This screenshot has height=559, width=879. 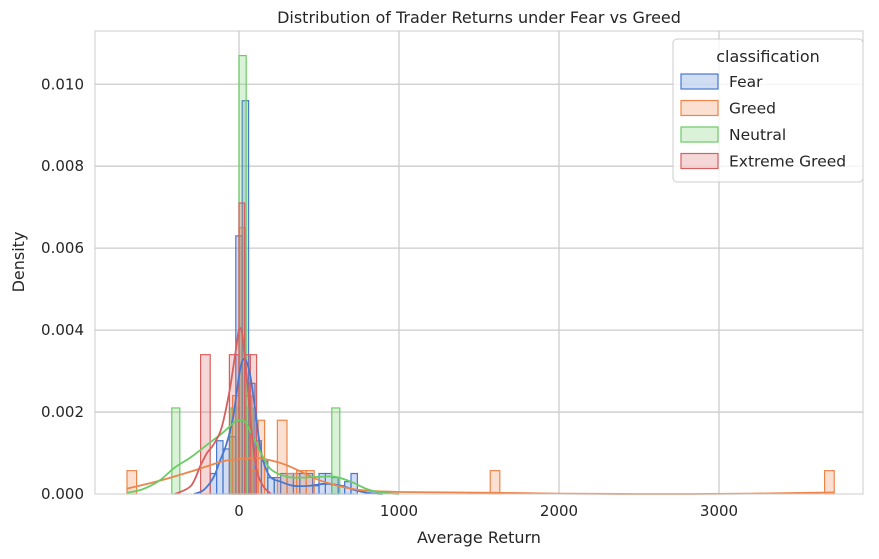 What do you see at coordinates (18, 262) in the screenshot?
I see `y-axis-label: Density` at bounding box center [18, 262].